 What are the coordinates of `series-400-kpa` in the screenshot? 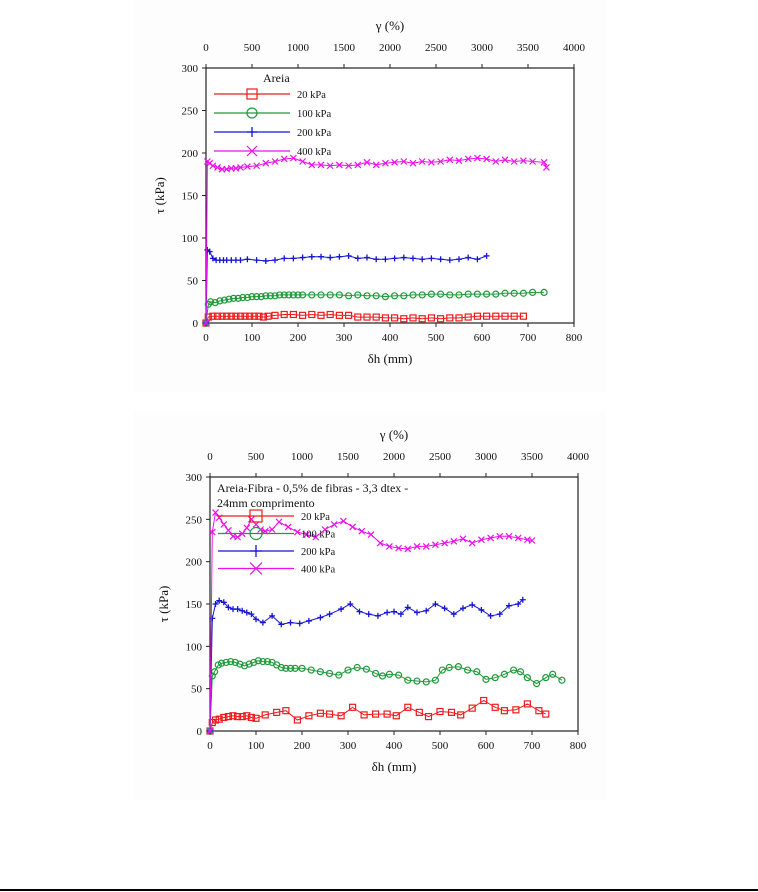 It's located at (371, 622).